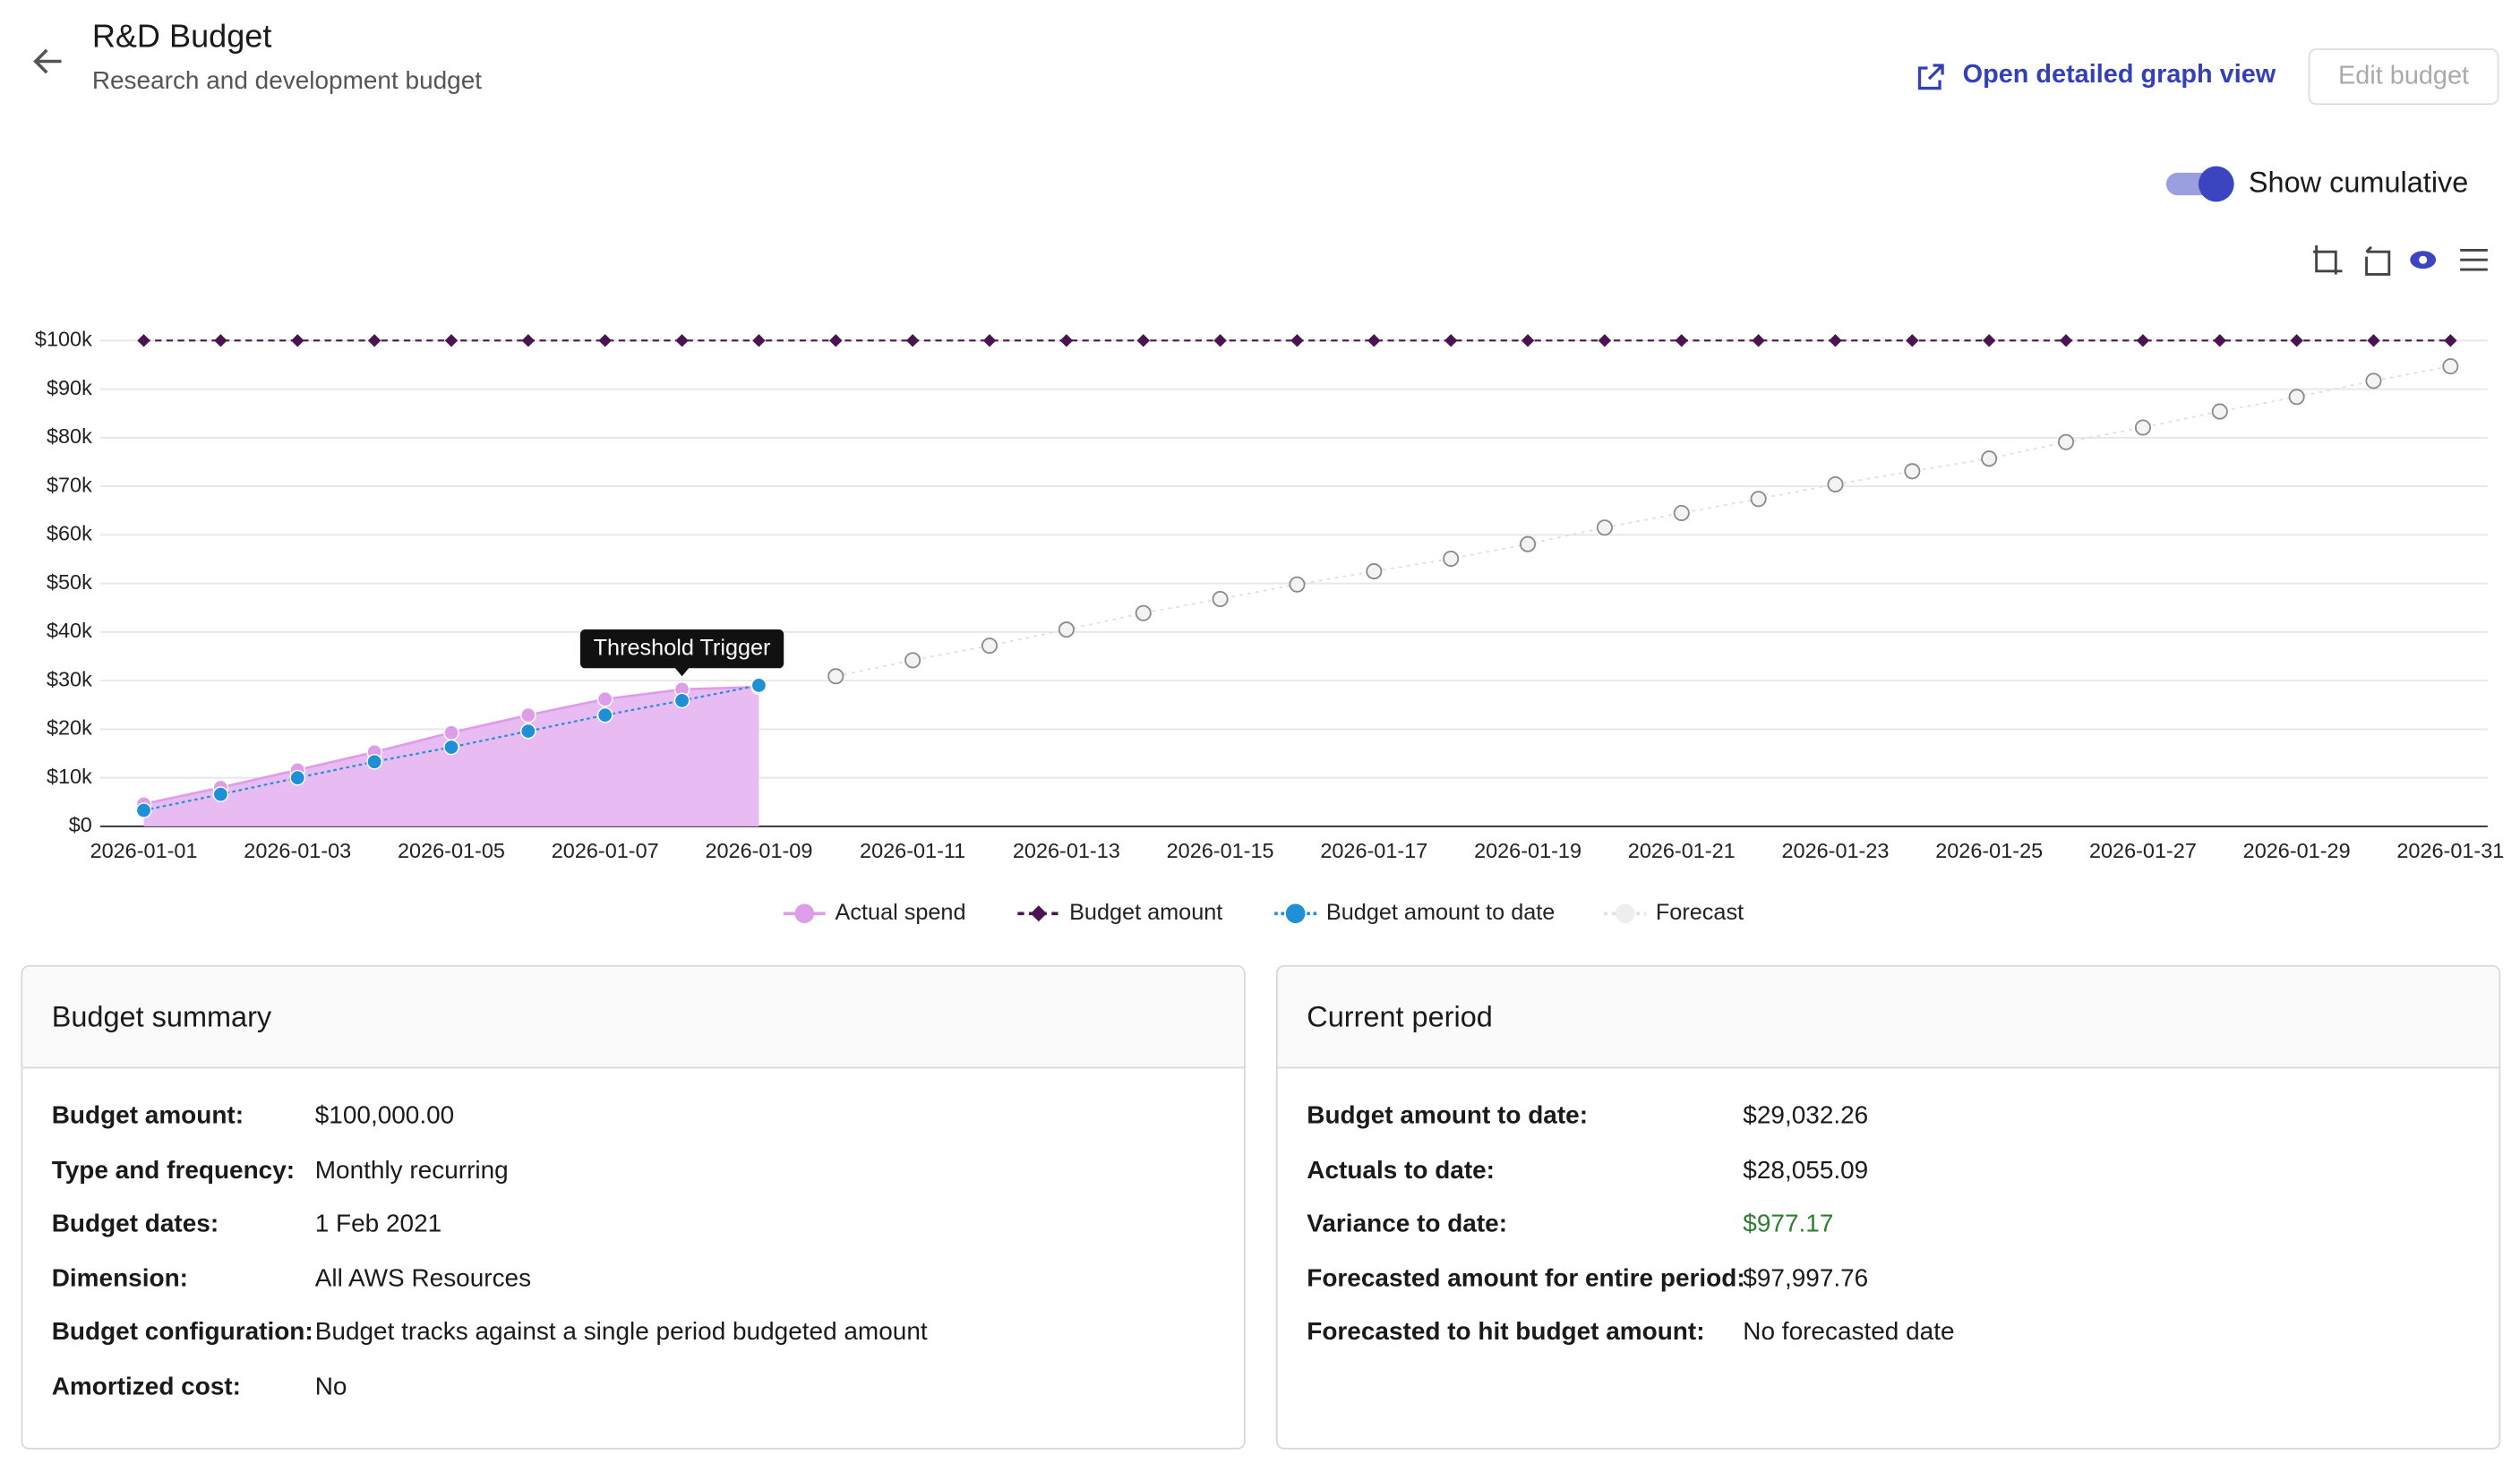 This screenshot has width=2520, height=1472. I want to click on row-label: Forecasted amount for entire period:, so click(1526, 1278).